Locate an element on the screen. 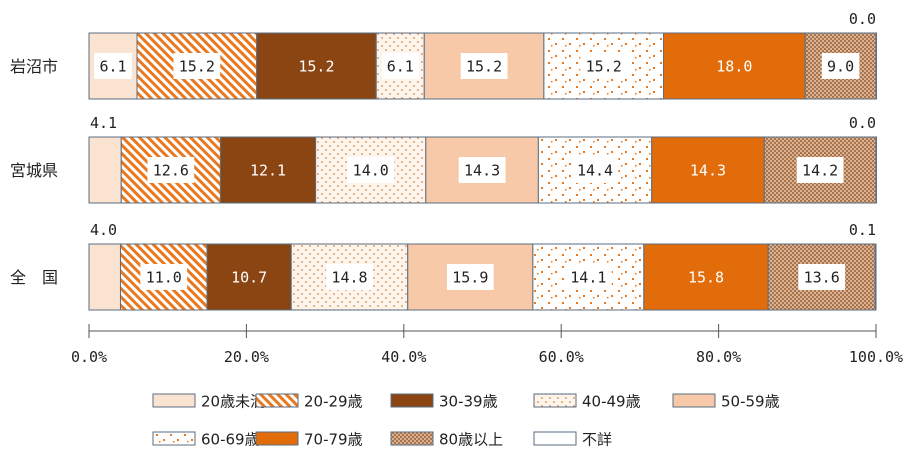  legend-label: 20-29歳 is located at coordinates (333, 402).